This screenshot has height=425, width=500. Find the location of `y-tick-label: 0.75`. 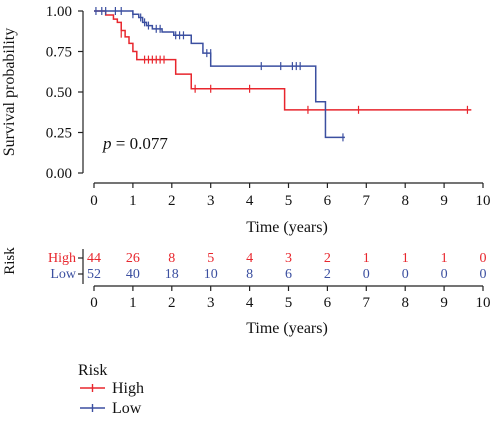

y-tick-label: 0.75 is located at coordinates (59, 53).